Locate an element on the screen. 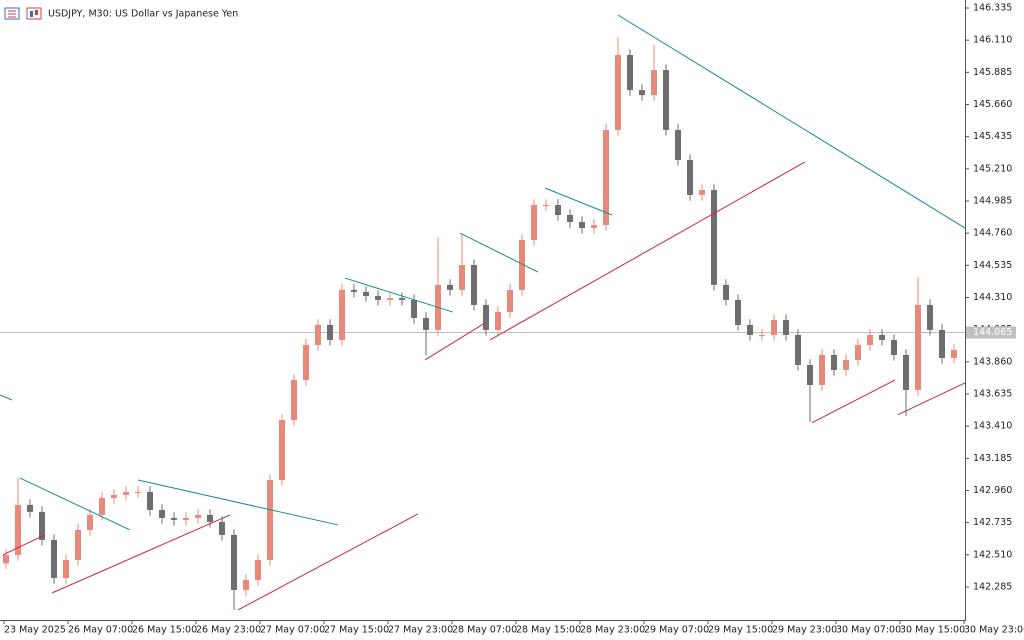 The height and width of the screenshot is (640, 1024). x-tick-label: 30 May 07:00 is located at coordinates (868, 630).